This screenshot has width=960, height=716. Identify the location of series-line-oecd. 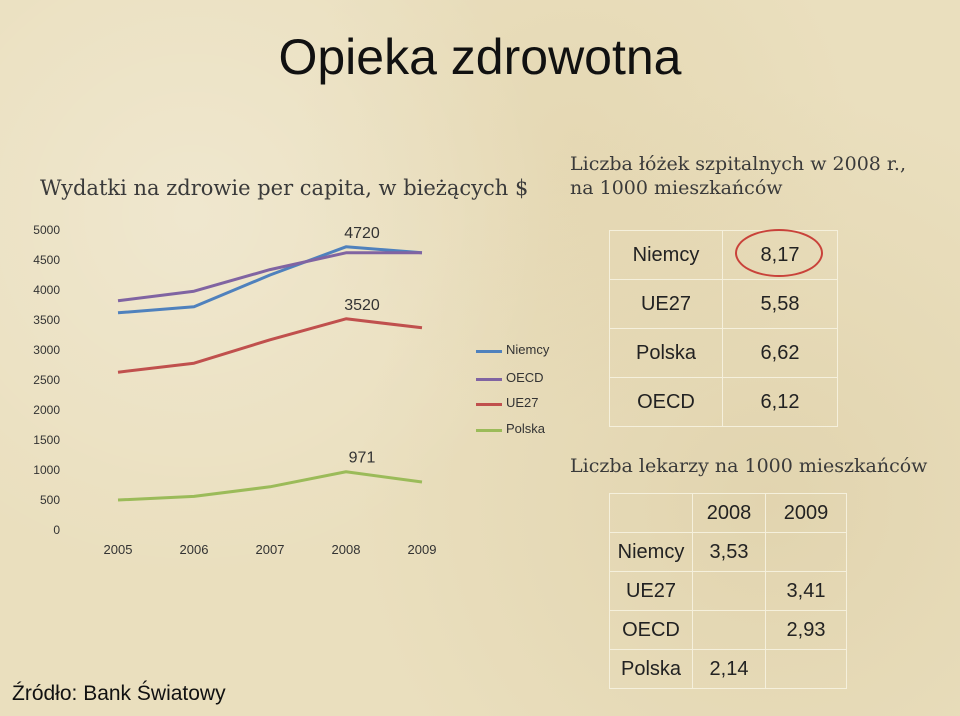
(269, 277).